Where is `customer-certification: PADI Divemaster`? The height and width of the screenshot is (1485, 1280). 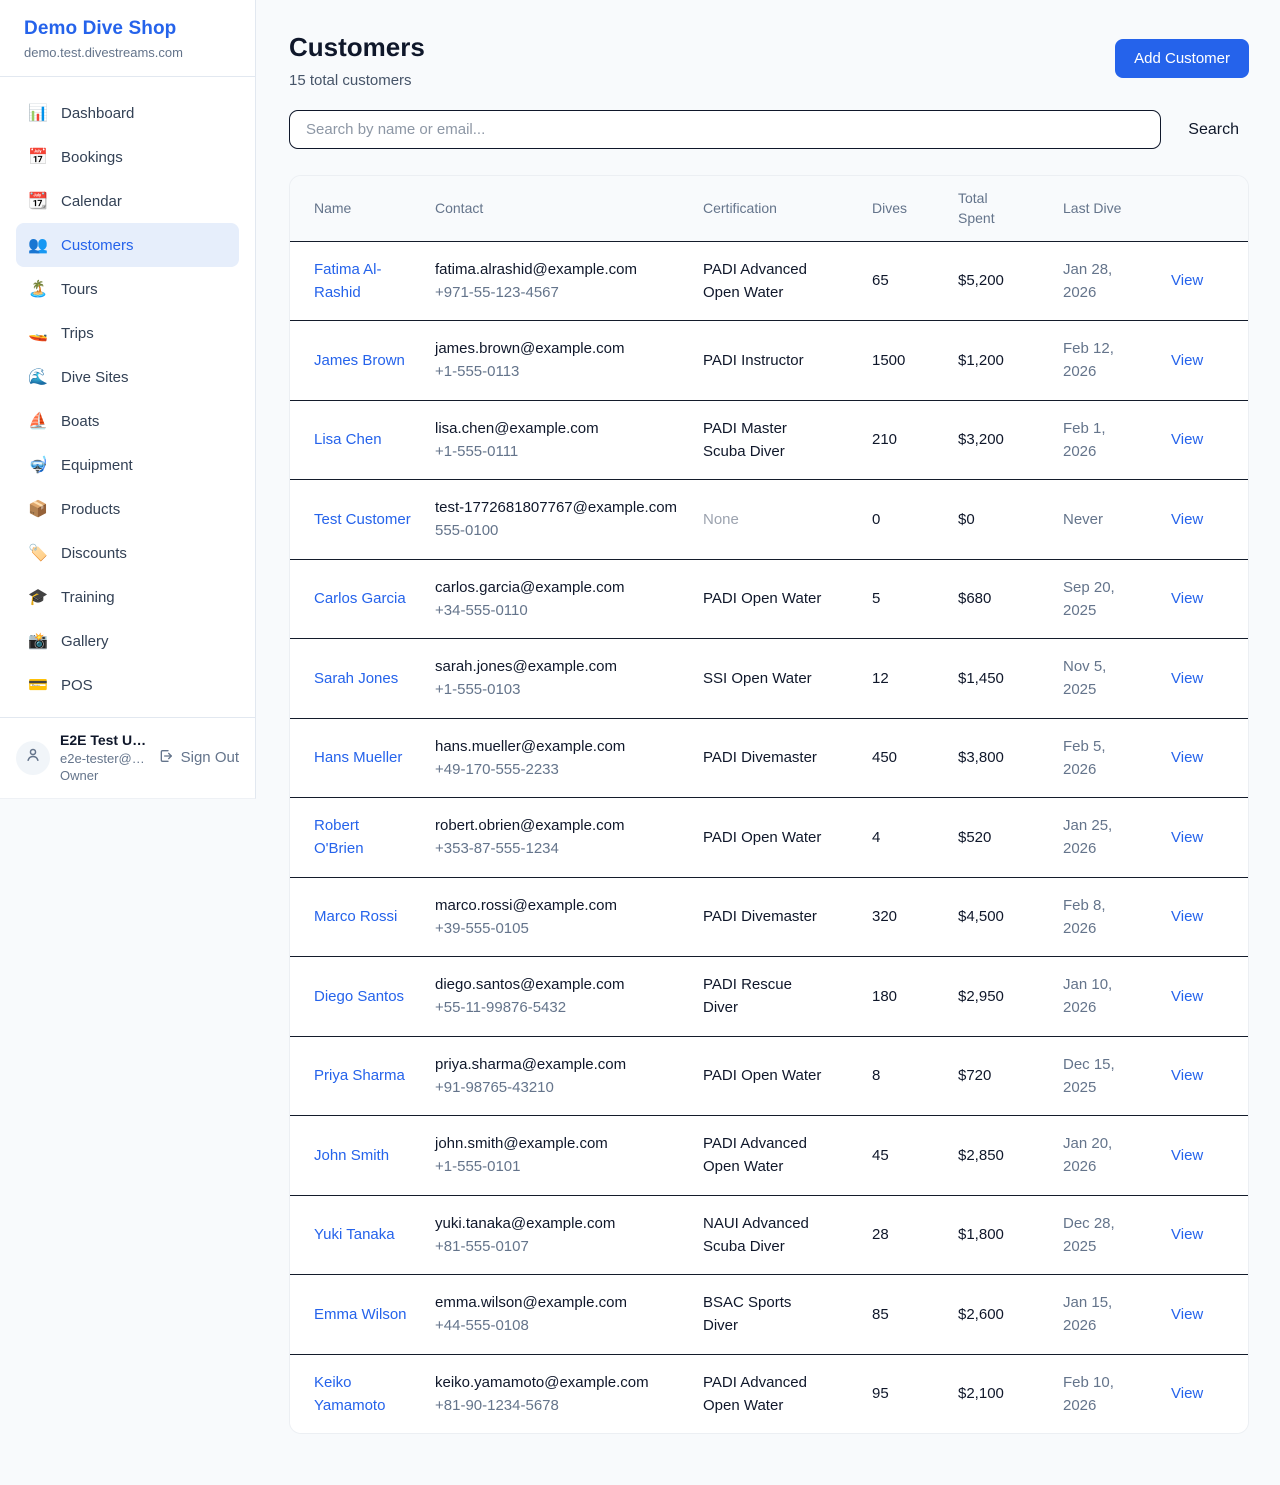
customer-certification: PADI Divemaster is located at coordinates (787, 757).